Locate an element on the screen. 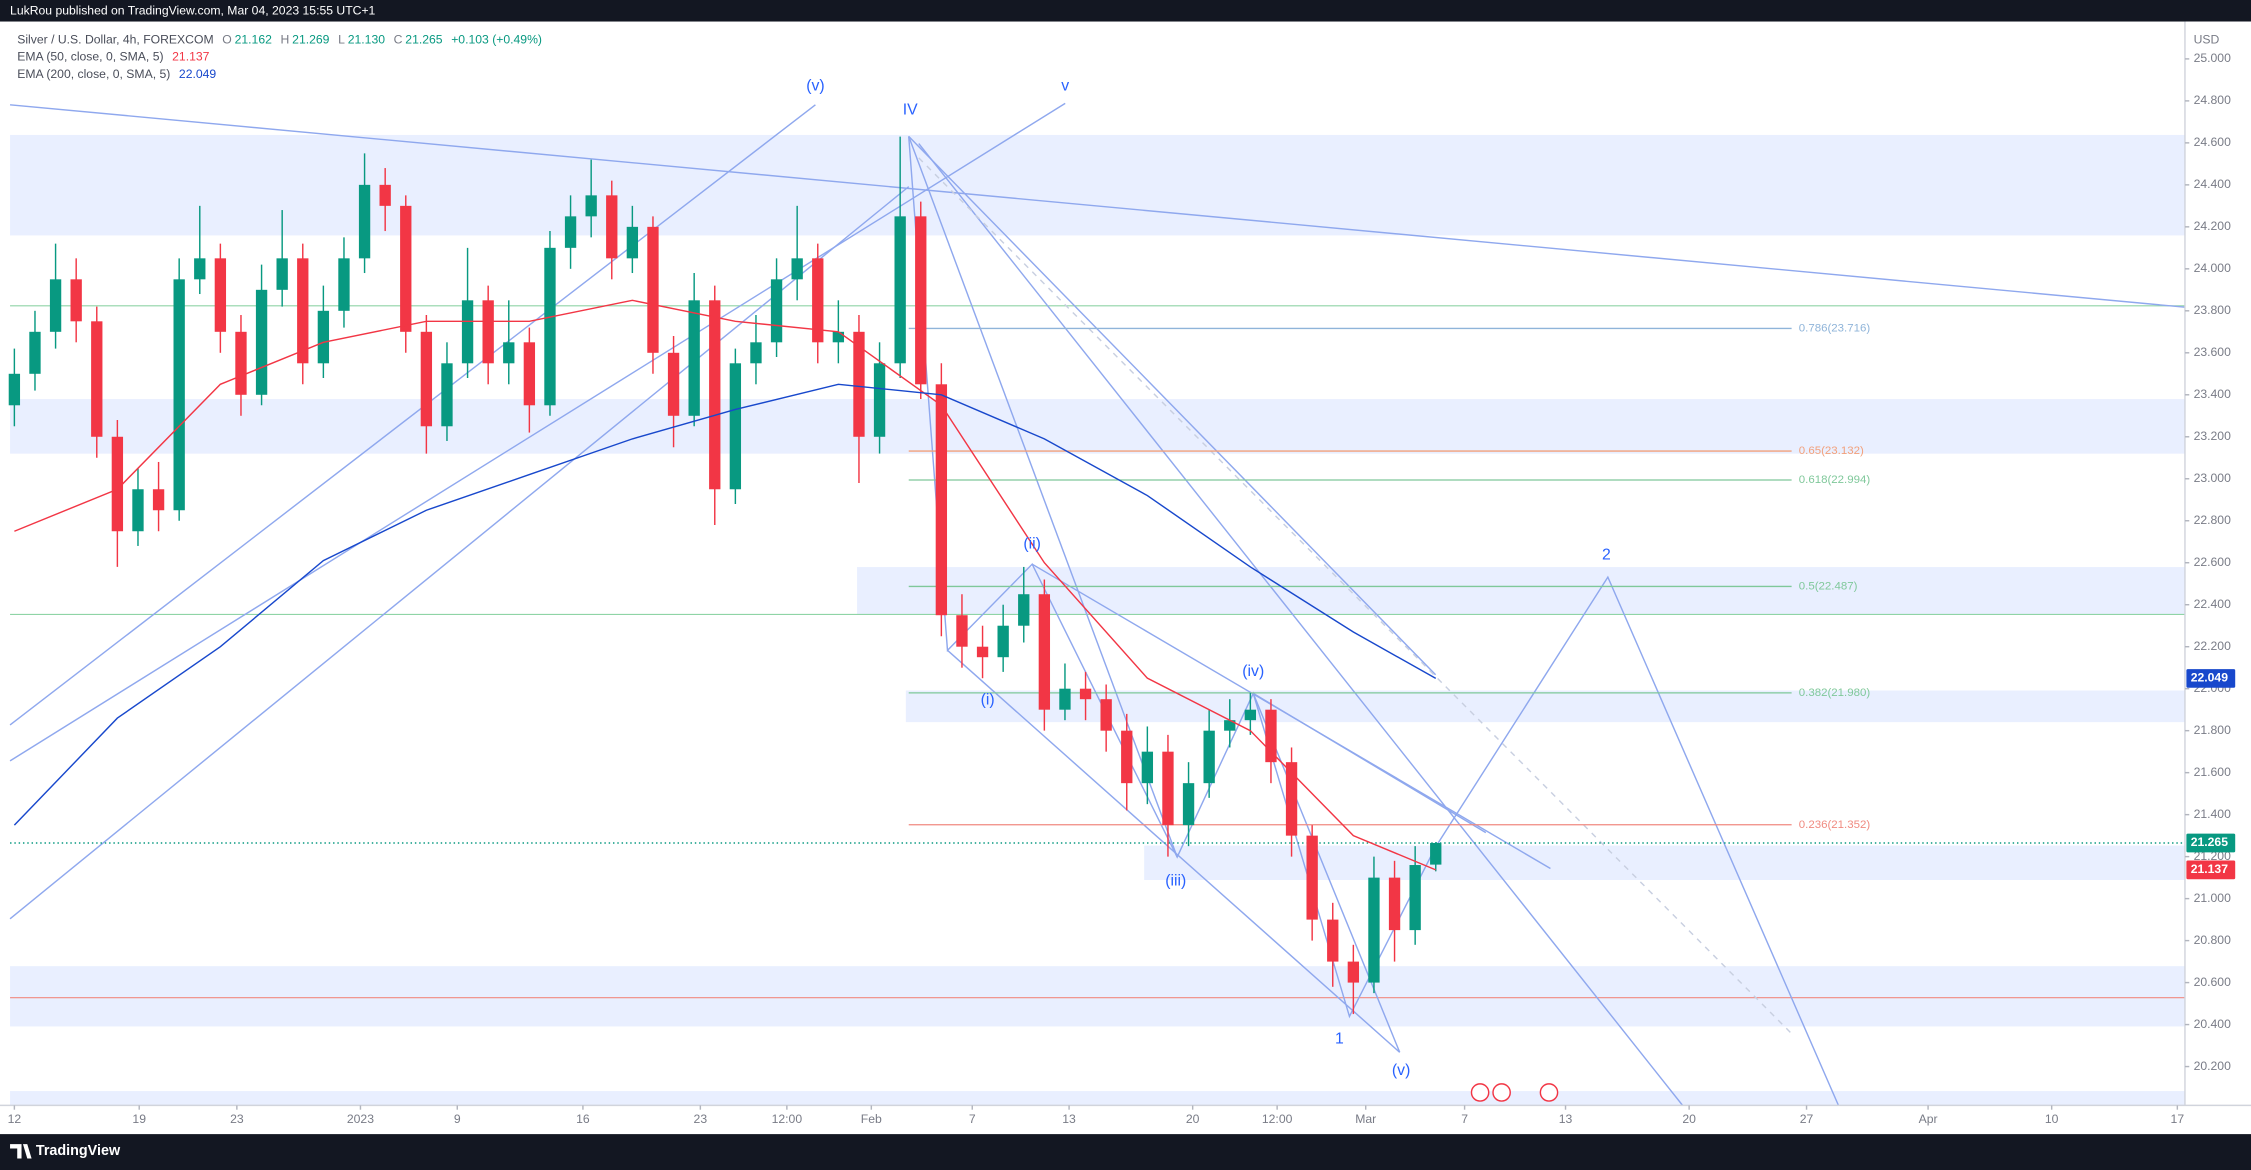  wave-label: 1 is located at coordinates (1339, 1039).